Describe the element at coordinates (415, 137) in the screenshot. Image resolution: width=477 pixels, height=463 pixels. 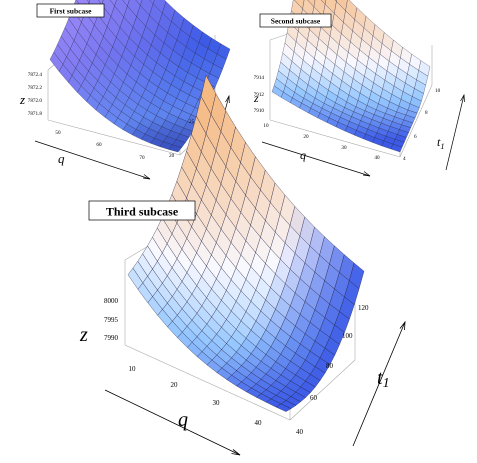
I see `plot2-y-tick: 6` at that location.